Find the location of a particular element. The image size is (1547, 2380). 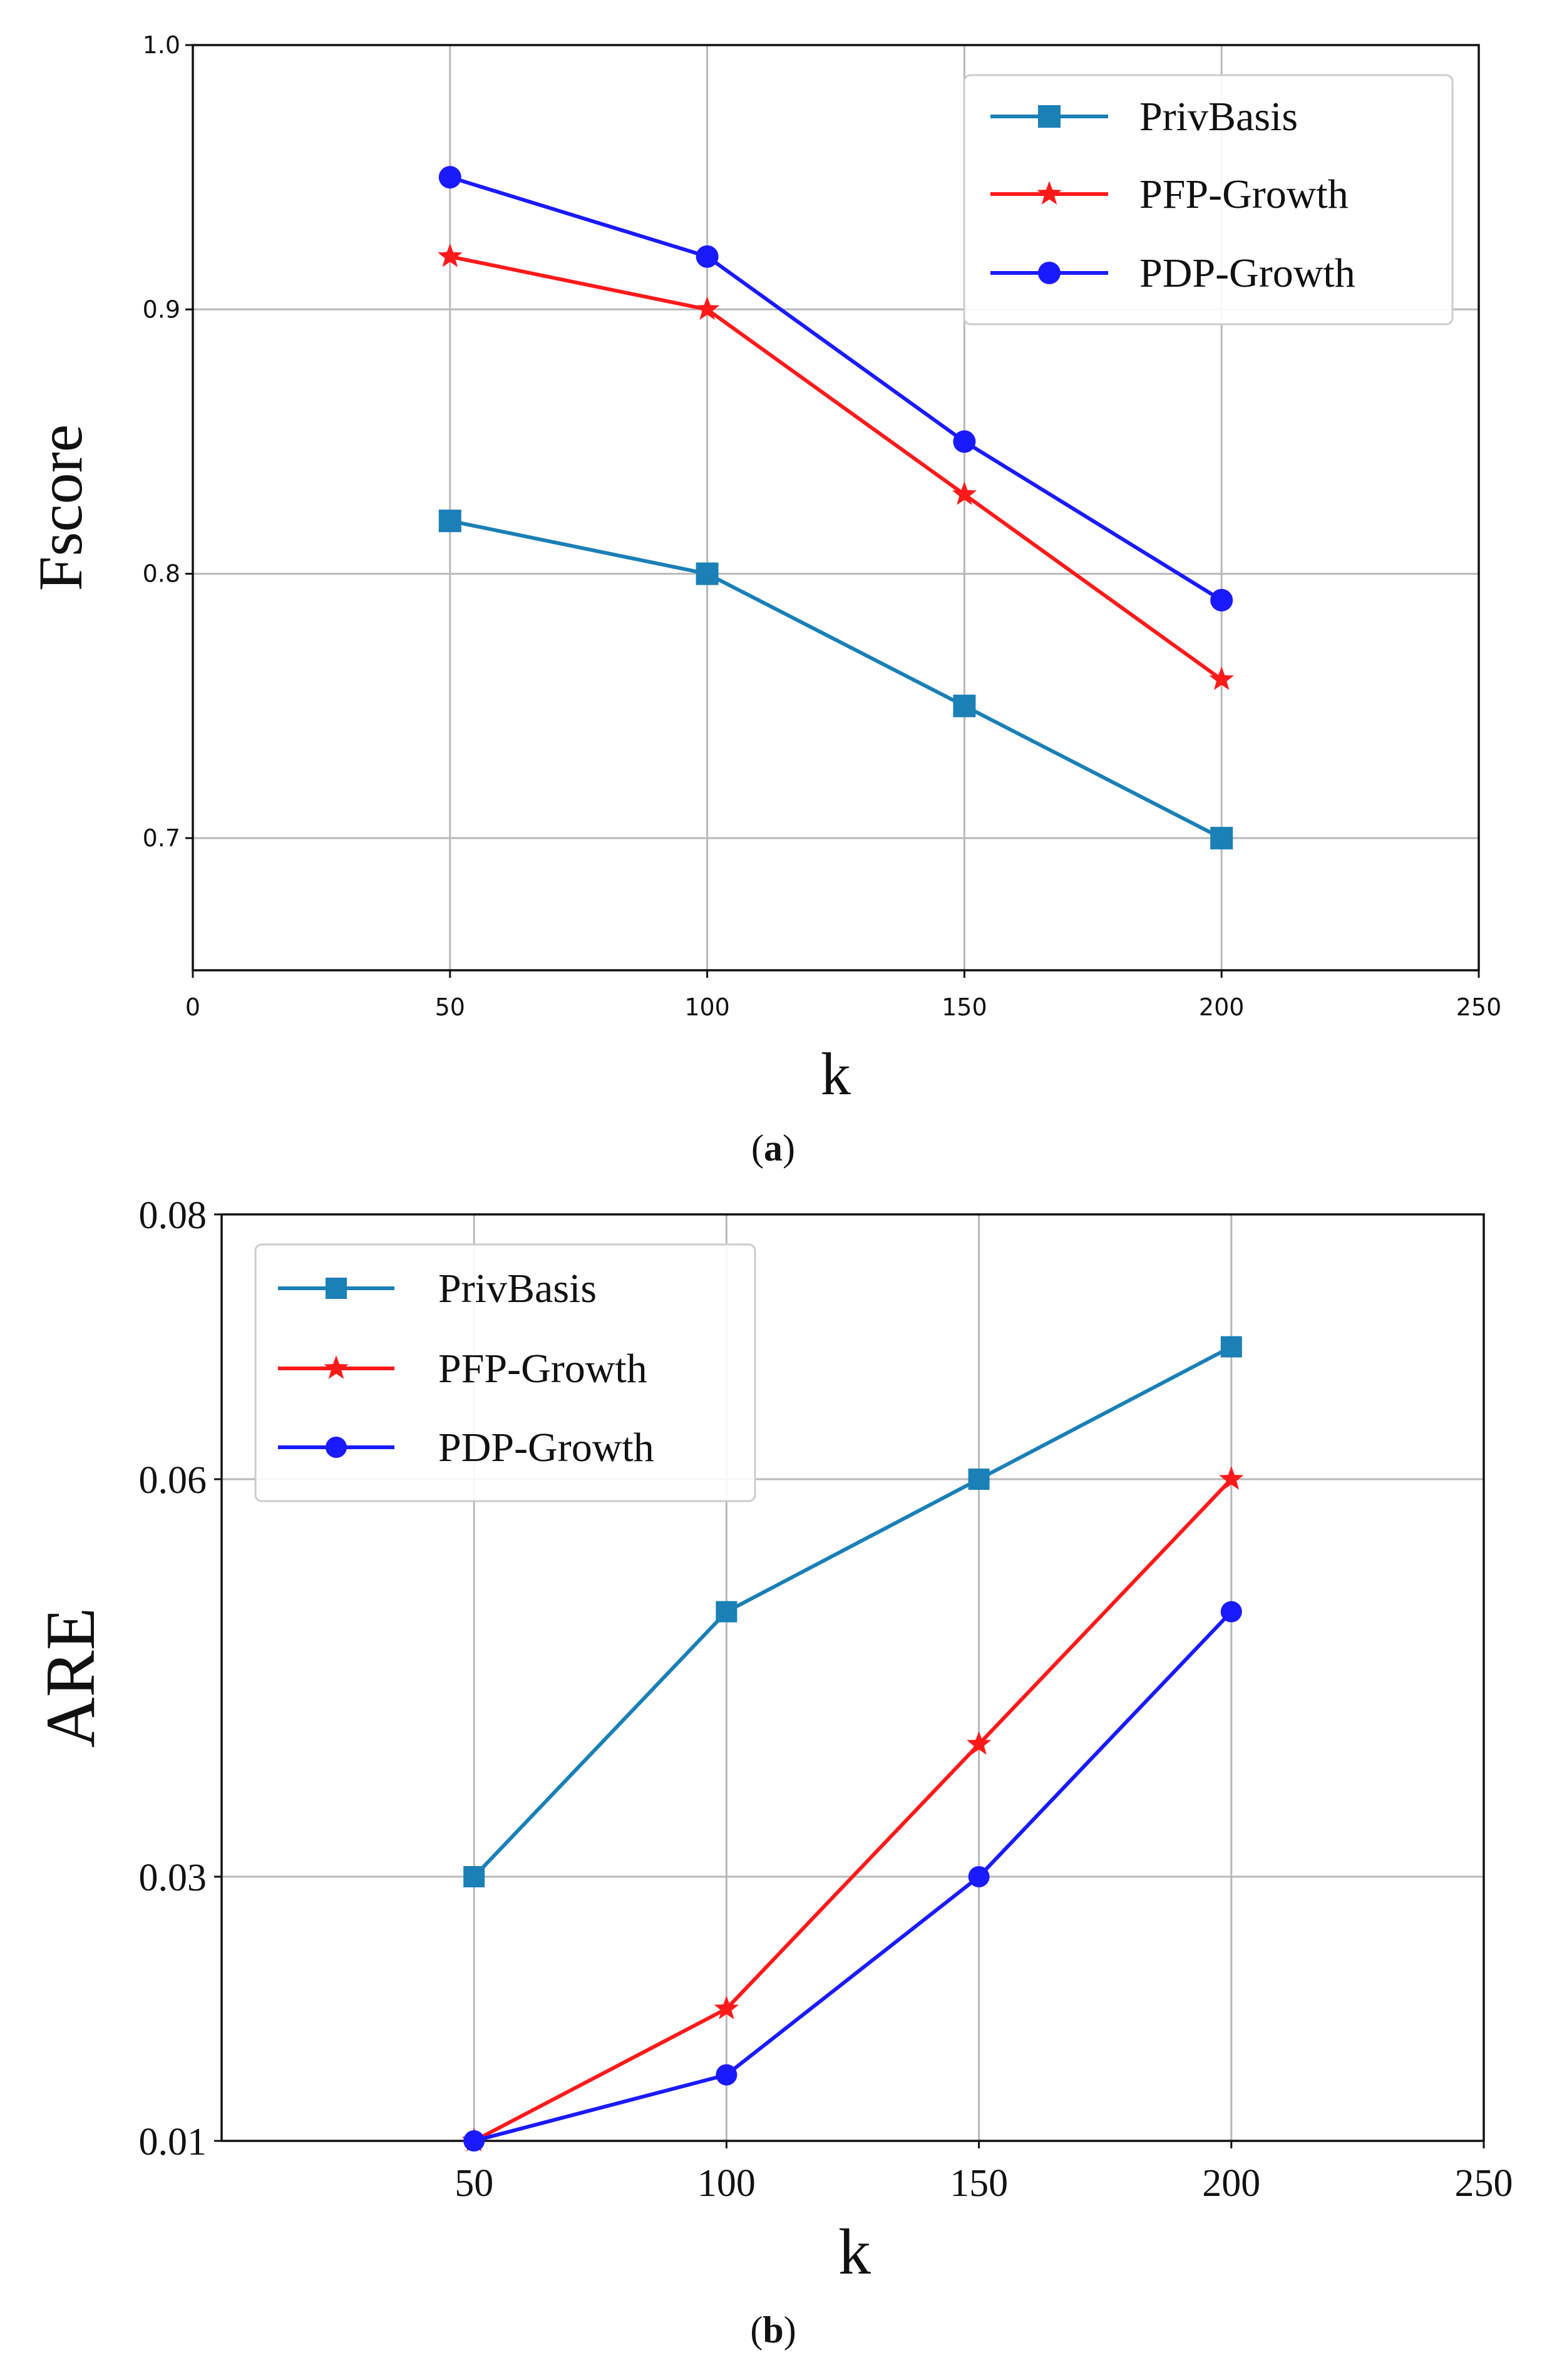

y-axis-label: ARE is located at coordinates (71, 1678).